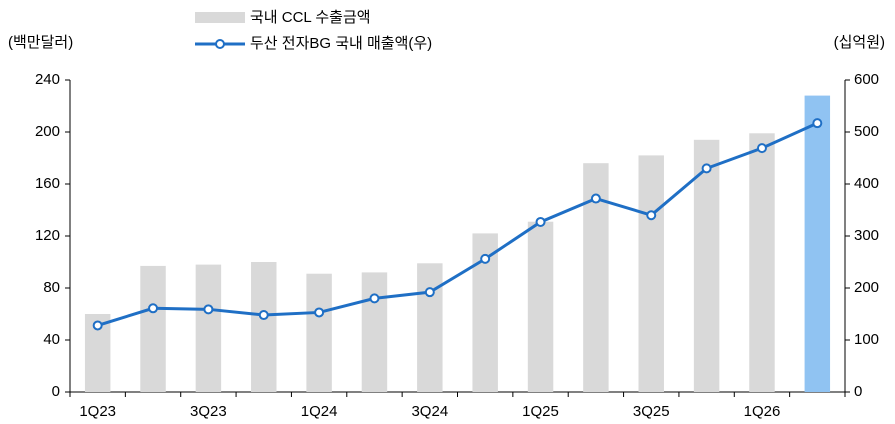  Describe the element at coordinates (651, 411) in the screenshot. I see `x-tick-label: 3Q25` at that location.